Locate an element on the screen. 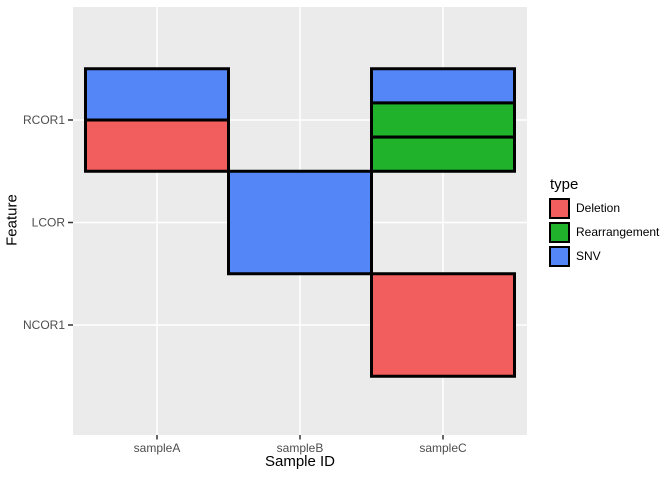 This screenshot has width=672, height=480. tile-sampleC-RCOR1-snv is located at coordinates (443, 86).